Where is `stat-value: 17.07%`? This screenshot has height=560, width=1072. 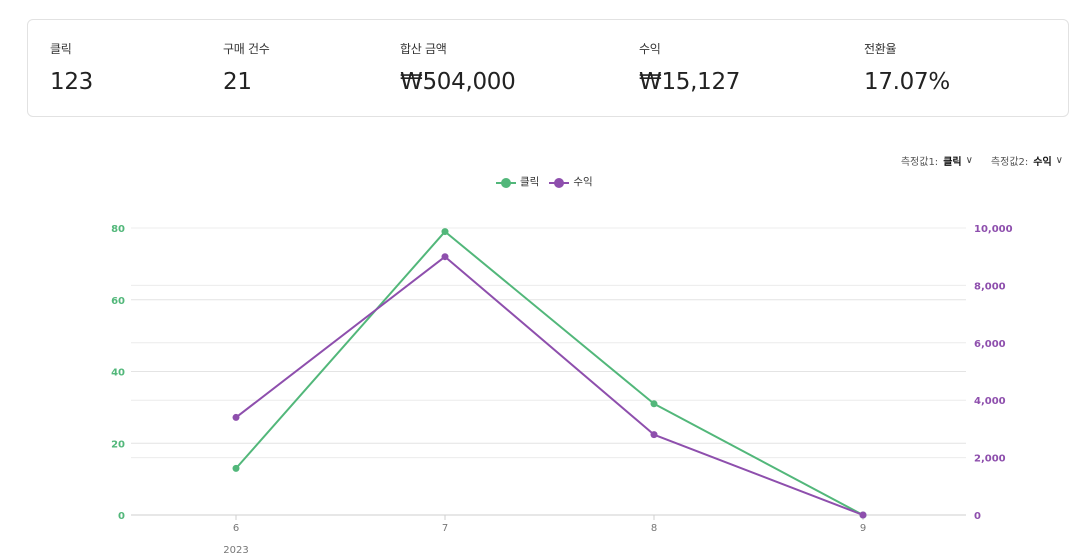 stat-value: 17.07% is located at coordinates (907, 82).